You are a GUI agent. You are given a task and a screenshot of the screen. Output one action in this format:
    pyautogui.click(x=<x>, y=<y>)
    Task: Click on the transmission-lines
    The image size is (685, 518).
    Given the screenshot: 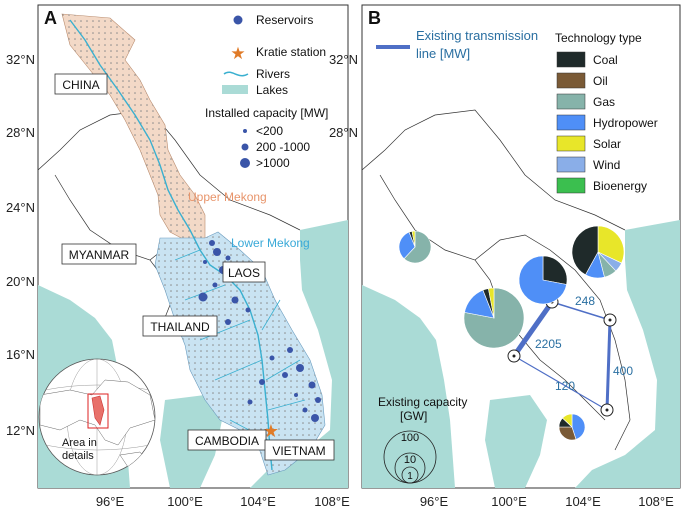 What is the action you would take?
    pyautogui.click(x=561, y=355)
    